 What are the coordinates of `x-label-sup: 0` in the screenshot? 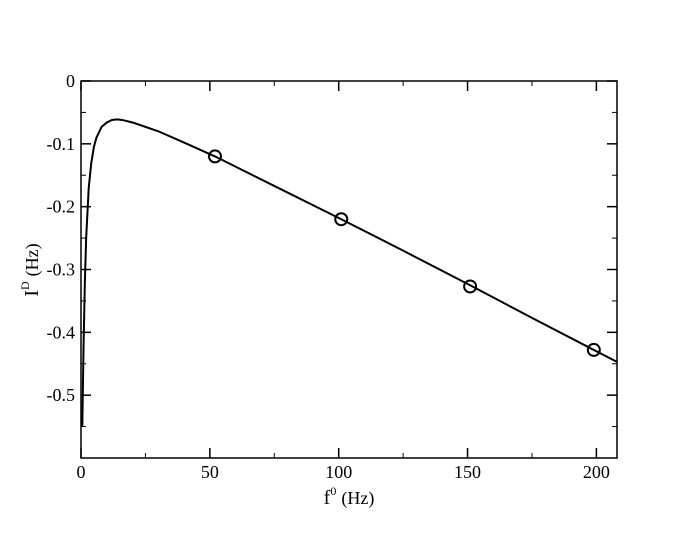 It's located at (333, 491).